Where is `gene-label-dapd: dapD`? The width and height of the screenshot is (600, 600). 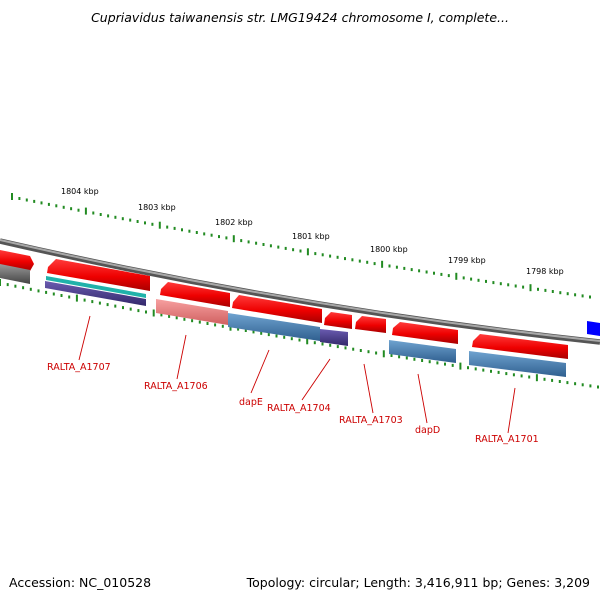 gene-label-dapd: dapD is located at coordinates (427, 430).